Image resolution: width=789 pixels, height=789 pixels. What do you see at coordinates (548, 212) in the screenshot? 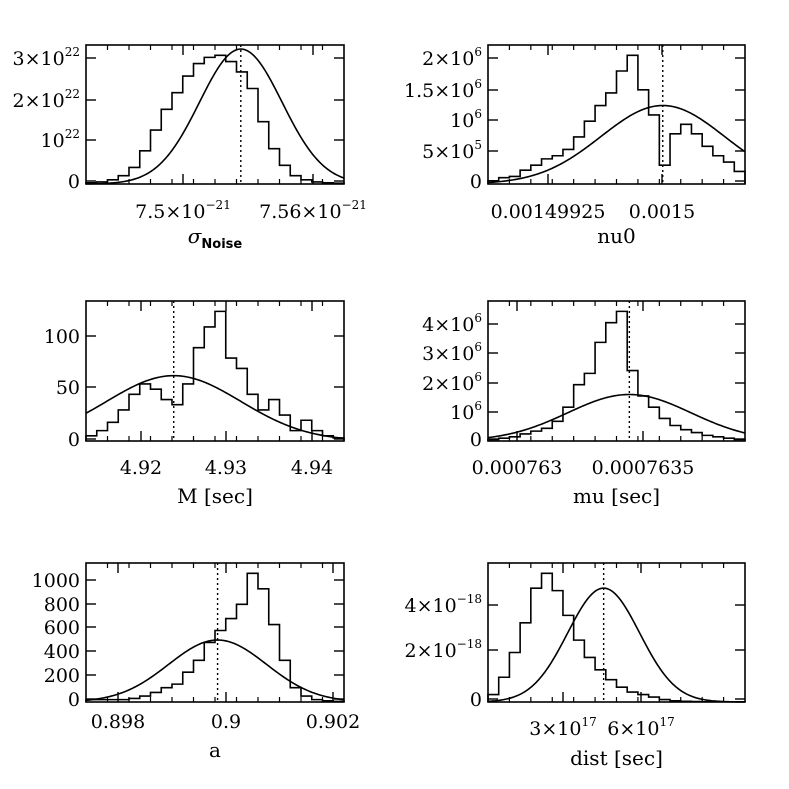
I see `x-tick-label: 0.00149925` at bounding box center [548, 212].